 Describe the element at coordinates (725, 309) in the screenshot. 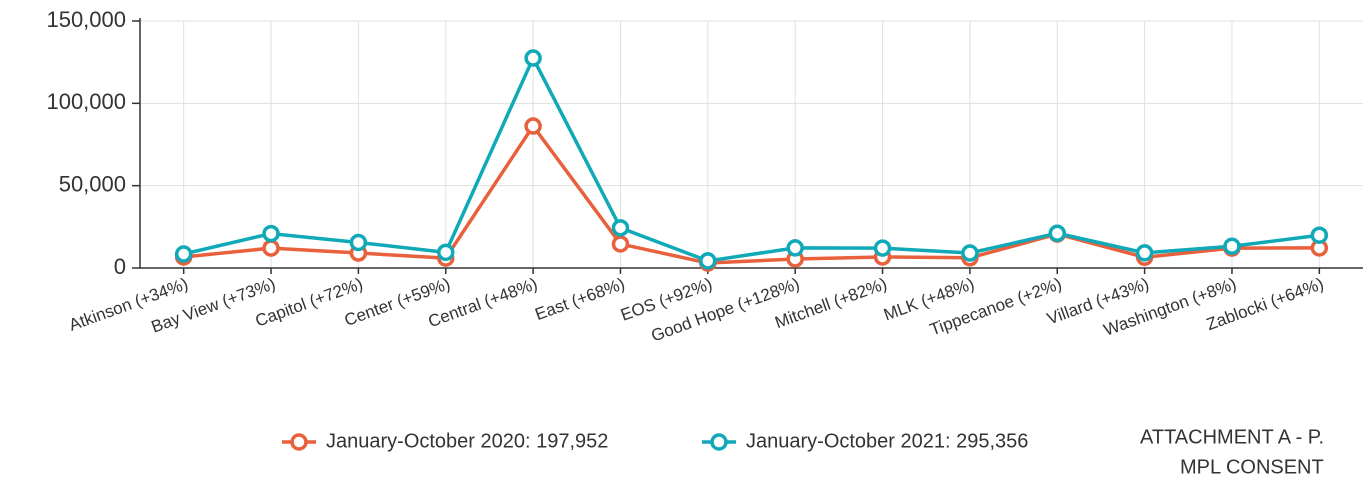

I see `x-tick-label: Good Hope (+128%)` at that location.